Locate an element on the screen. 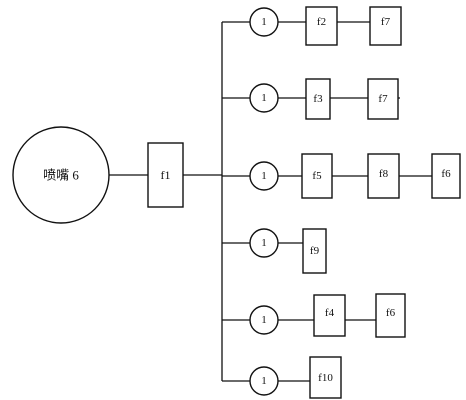 Image resolution: width=466 pixels, height=400 pixels. branch-3: 1 f5 f8 f6 is located at coordinates (341, 176).